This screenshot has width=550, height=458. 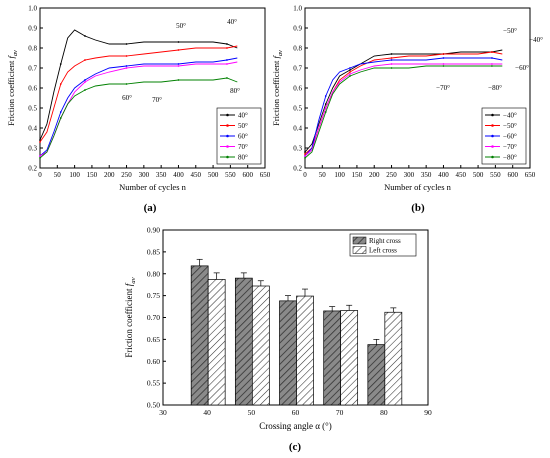 What do you see at coordinates (522, 68) in the screenshot?
I see `series-annotation: −60°` at bounding box center [522, 68].